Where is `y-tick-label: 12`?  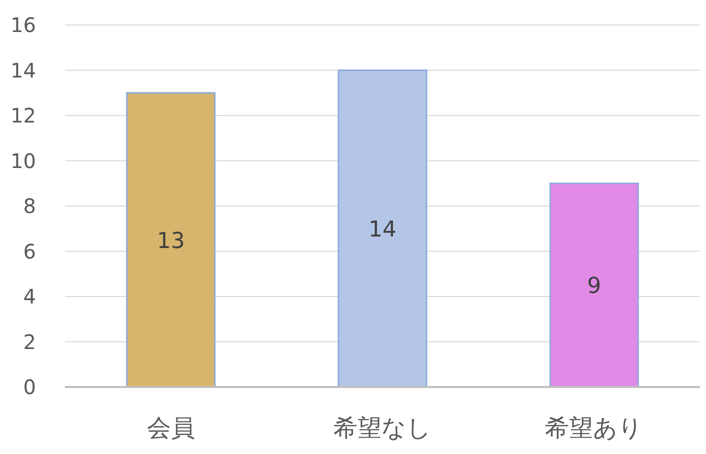 y-tick-label: 12 is located at coordinates (23, 116).